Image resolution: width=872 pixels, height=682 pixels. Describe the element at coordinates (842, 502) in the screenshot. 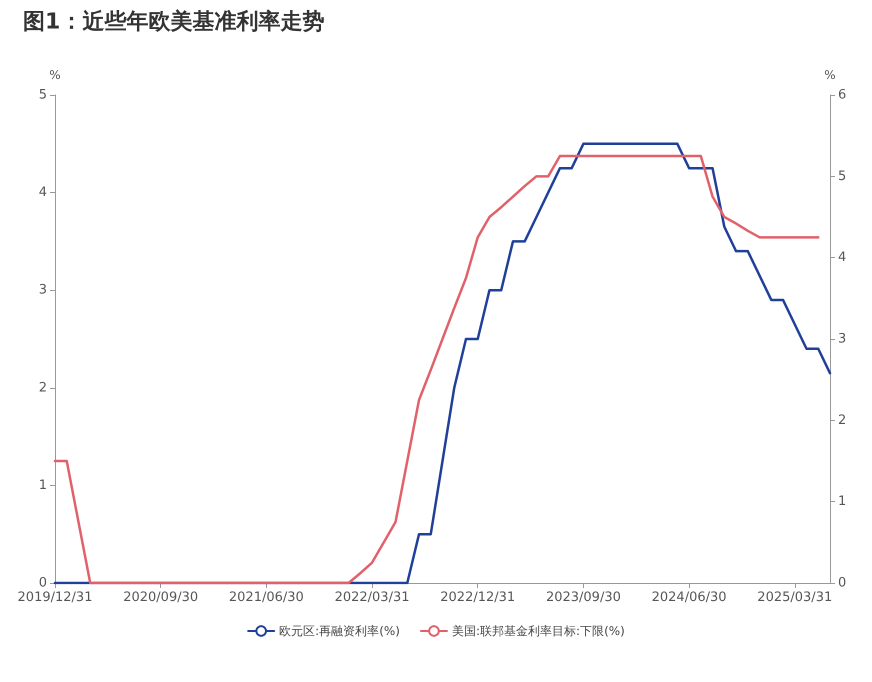

I see `y2-tick-label: 1` at that location.